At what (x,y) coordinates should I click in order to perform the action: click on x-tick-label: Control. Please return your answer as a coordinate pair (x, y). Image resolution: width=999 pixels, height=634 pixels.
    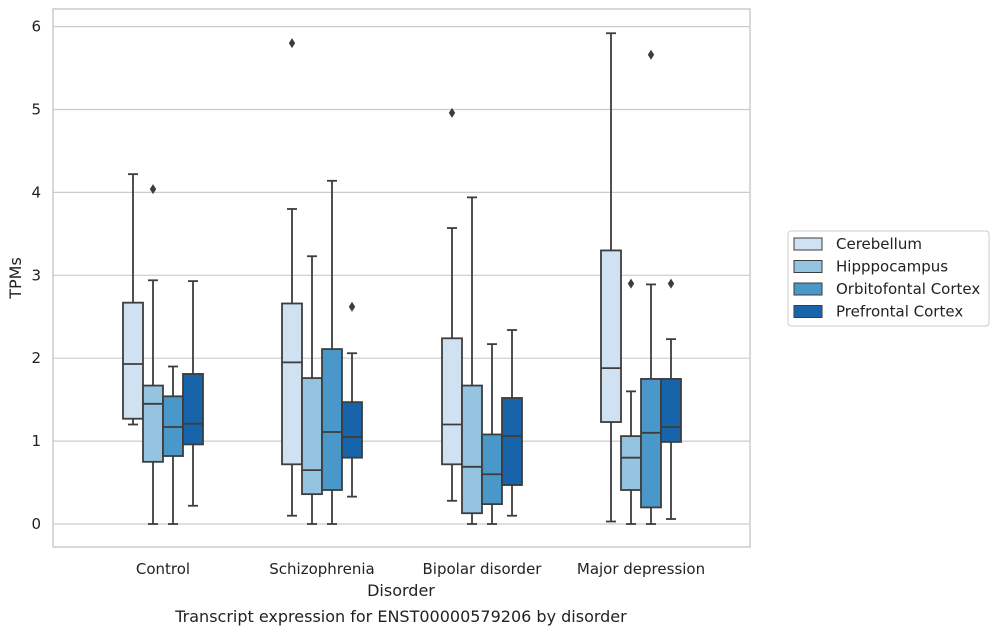
    Looking at the image, I should click on (163, 569).